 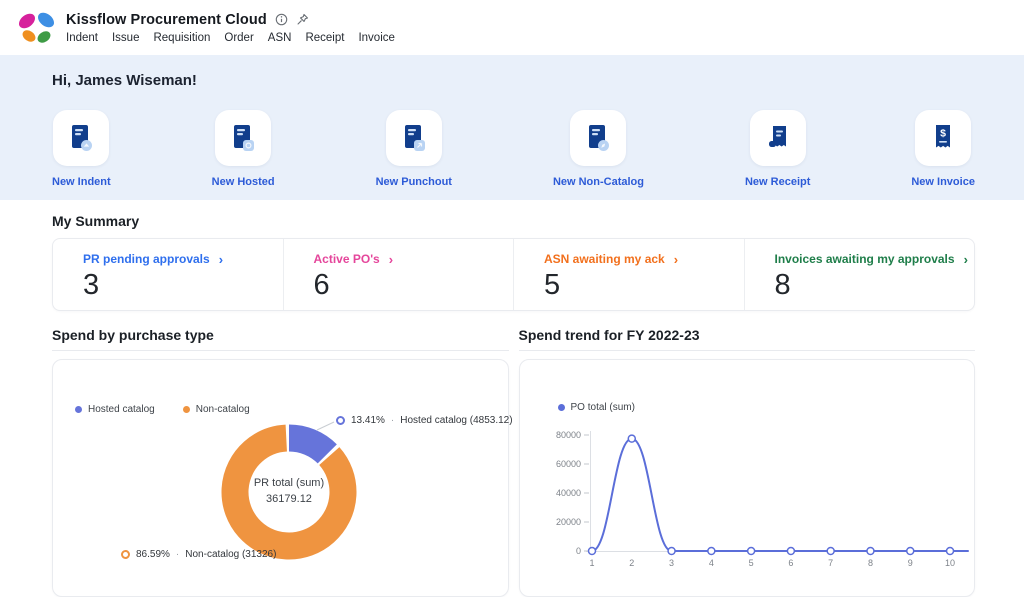 What do you see at coordinates (591, 563) in the screenshot?
I see `svg-text: 1` at bounding box center [591, 563].